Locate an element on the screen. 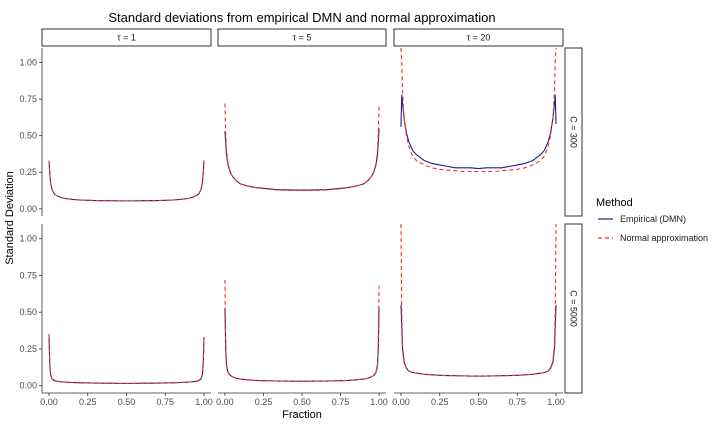  facet-label-row-1: C = 300 is located at coordinates (574, 132).